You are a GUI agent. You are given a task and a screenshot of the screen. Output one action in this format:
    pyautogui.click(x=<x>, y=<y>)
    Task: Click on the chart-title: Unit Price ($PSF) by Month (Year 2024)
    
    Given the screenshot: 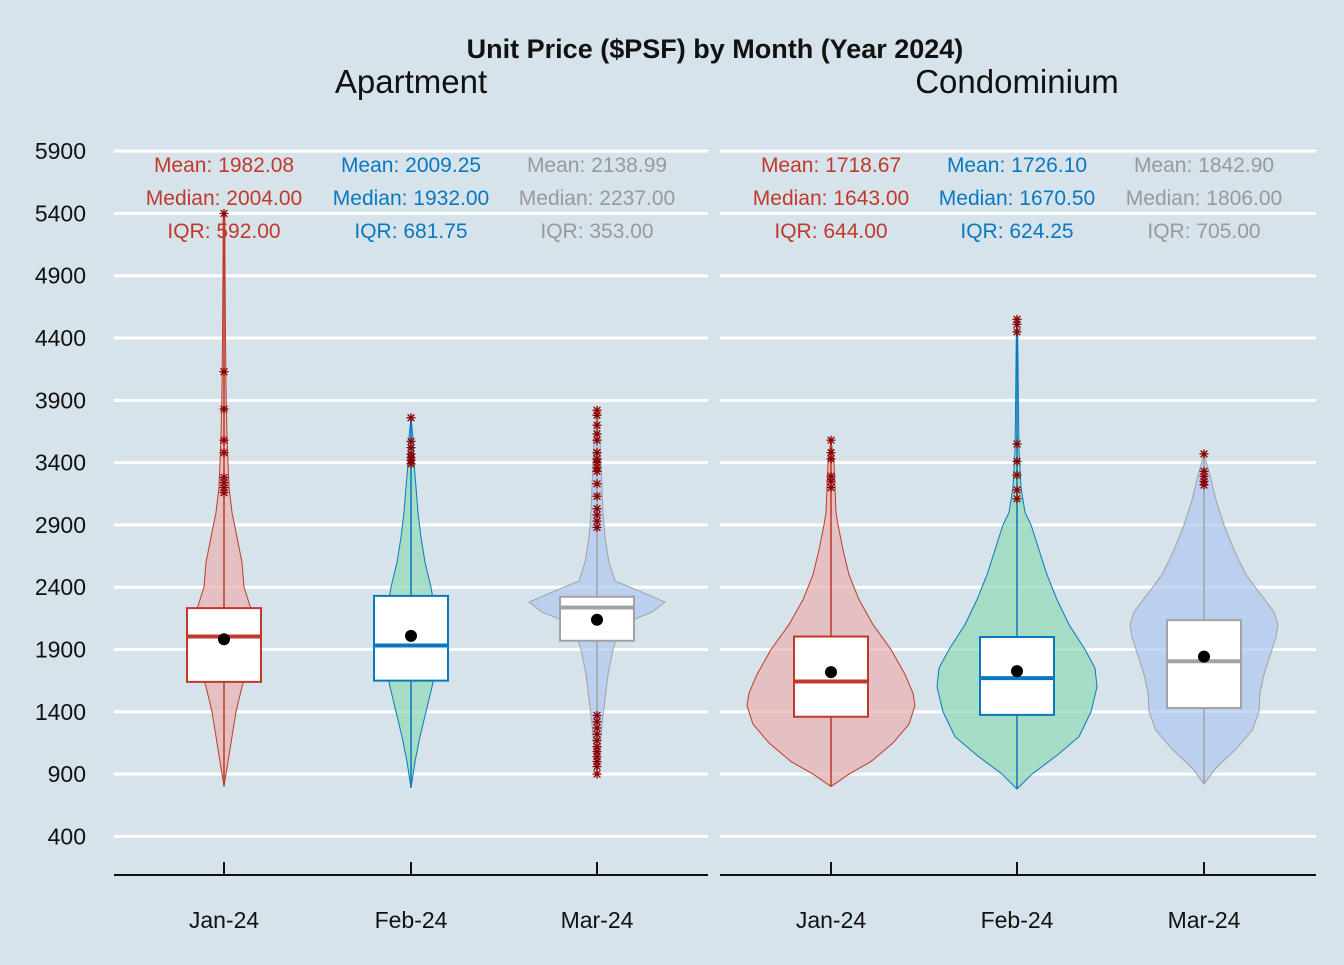 What is the action you would take?
    pyautogui.click(x=715, y=49)
    